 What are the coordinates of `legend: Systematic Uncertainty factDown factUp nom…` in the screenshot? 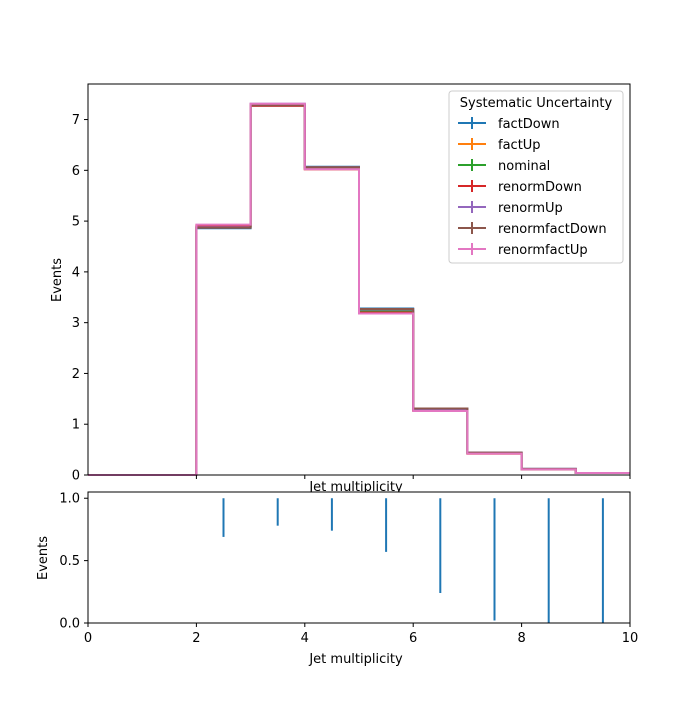 It's located at (536, 177).